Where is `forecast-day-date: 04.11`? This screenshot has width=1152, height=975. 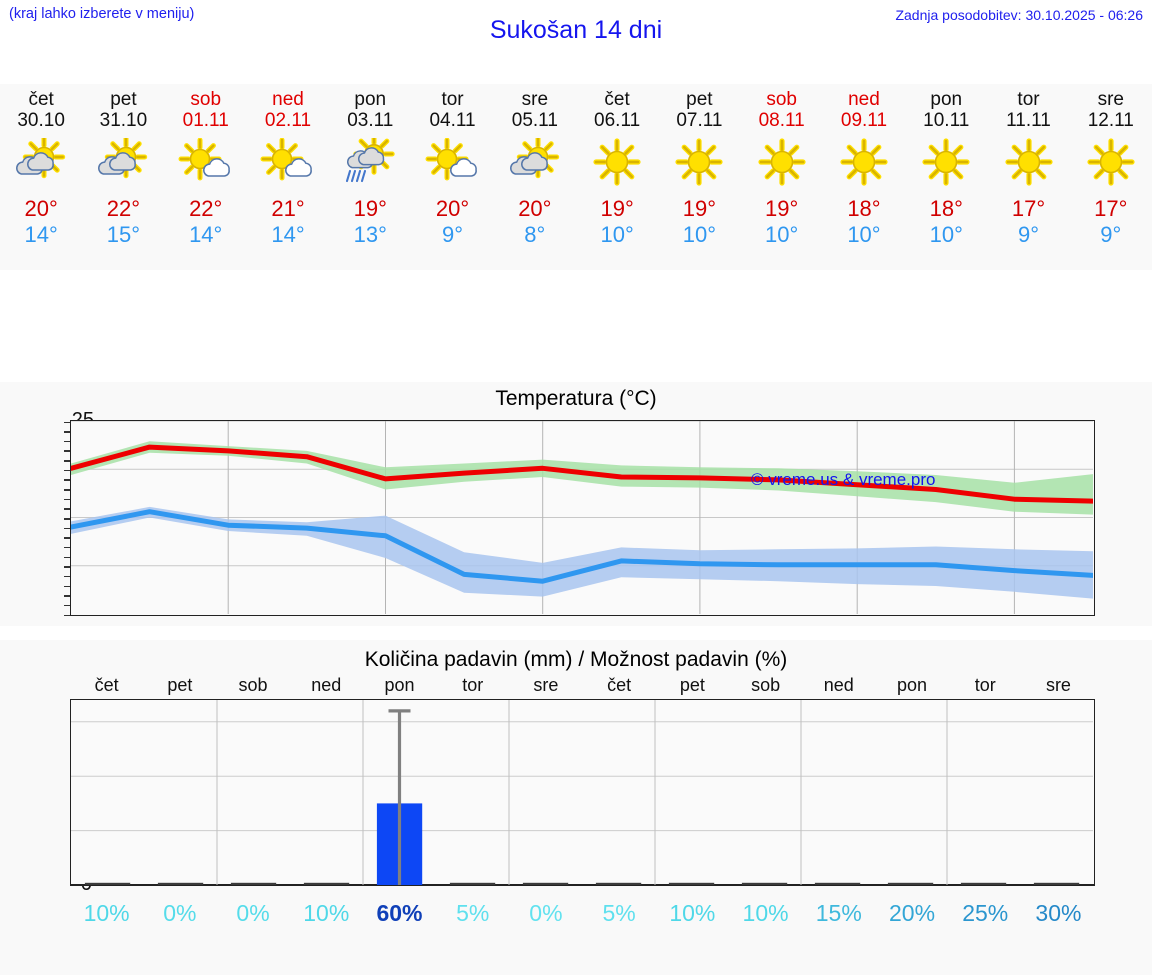
forecast-day-date: 04.11 is located at coordinates (452, 120).